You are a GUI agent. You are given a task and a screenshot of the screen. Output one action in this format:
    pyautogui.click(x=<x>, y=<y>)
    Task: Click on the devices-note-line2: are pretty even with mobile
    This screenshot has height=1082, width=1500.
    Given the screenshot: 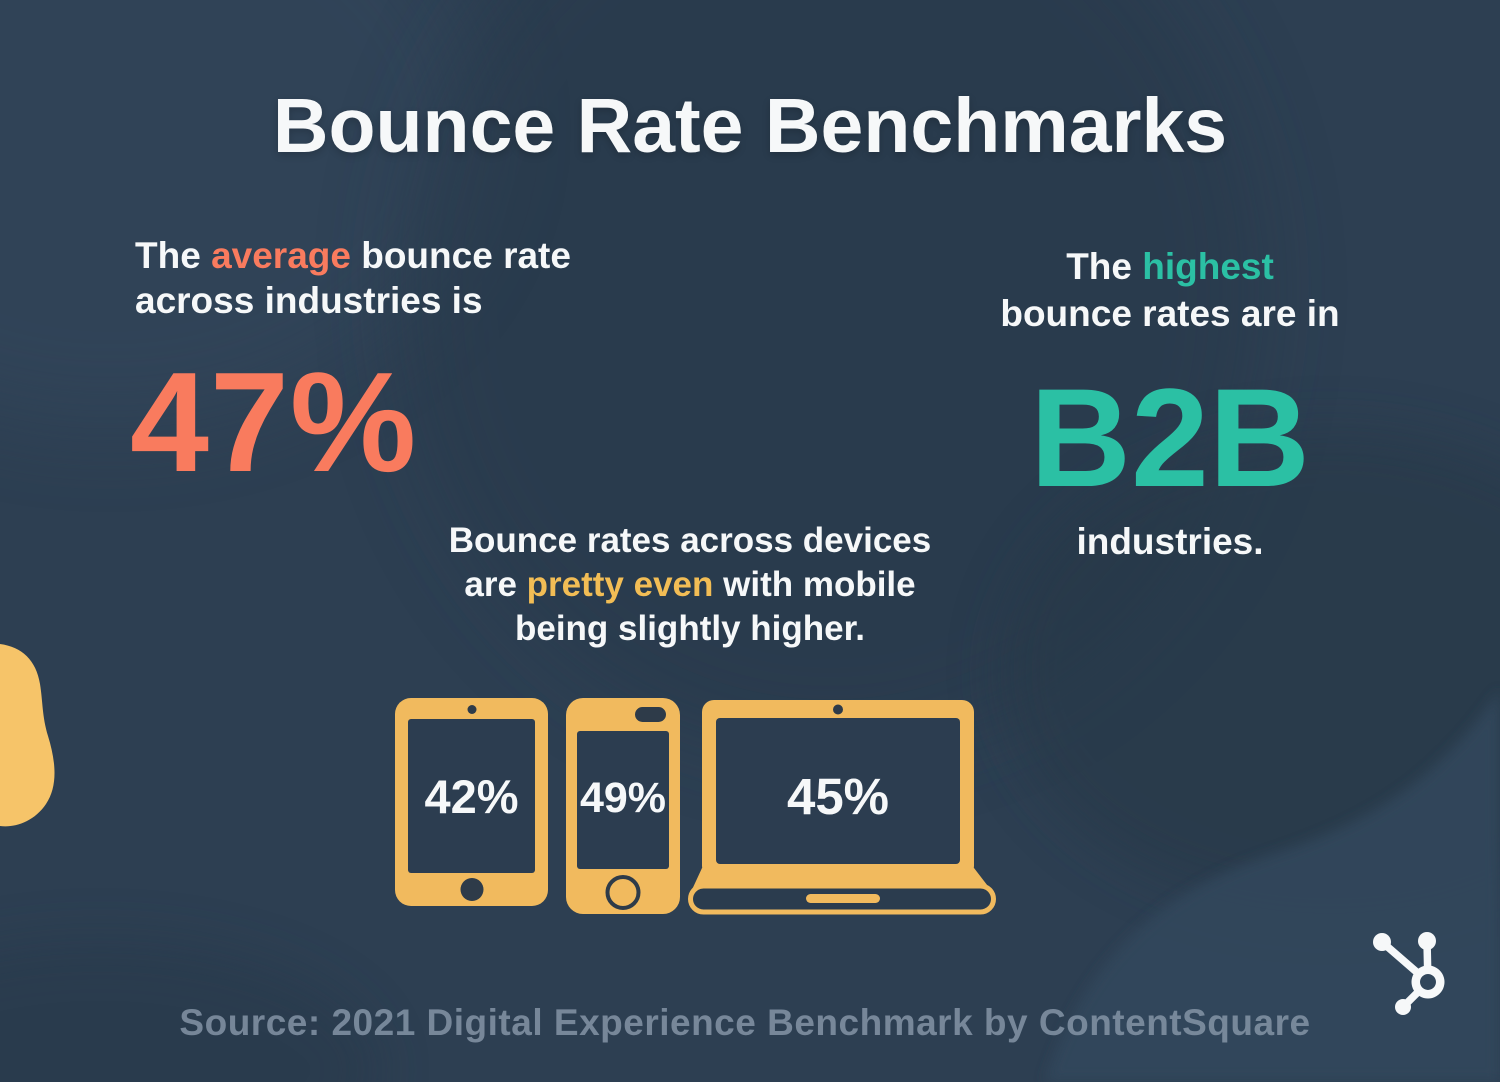 What is the action you would take?
    pyautogui.click(x=690, y=585)
    